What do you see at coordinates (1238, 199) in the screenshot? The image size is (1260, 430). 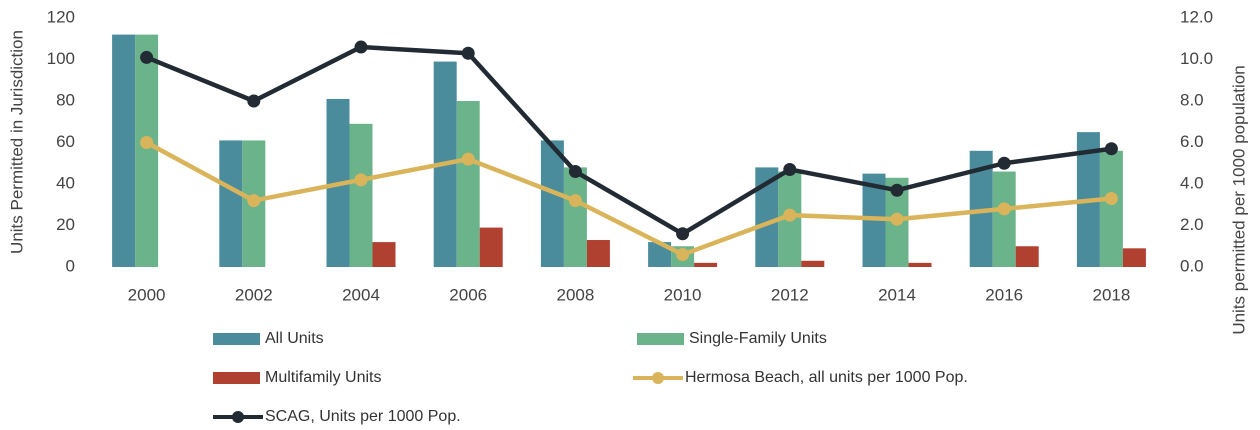 I see `y2-axis-label: Units permitted per 1000 population` at bounding box center [1238, 199].